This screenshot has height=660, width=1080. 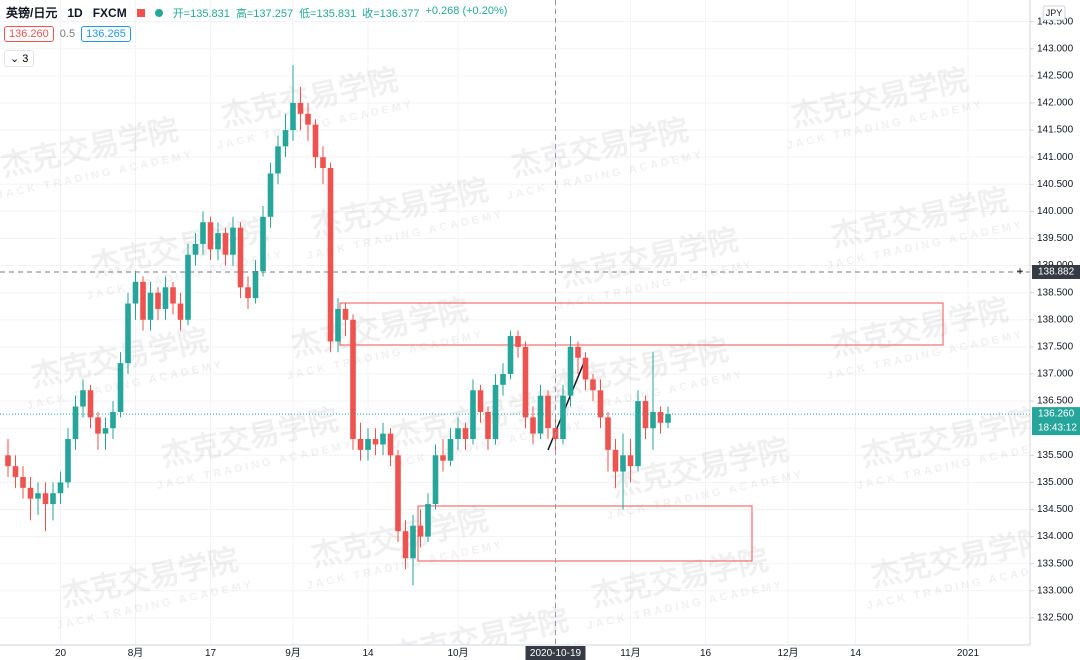 What do you see at coordinates (1055, 536) in the screenshot?
I see `y-tick-label: 134.000` at bounding box center [1055, 536].